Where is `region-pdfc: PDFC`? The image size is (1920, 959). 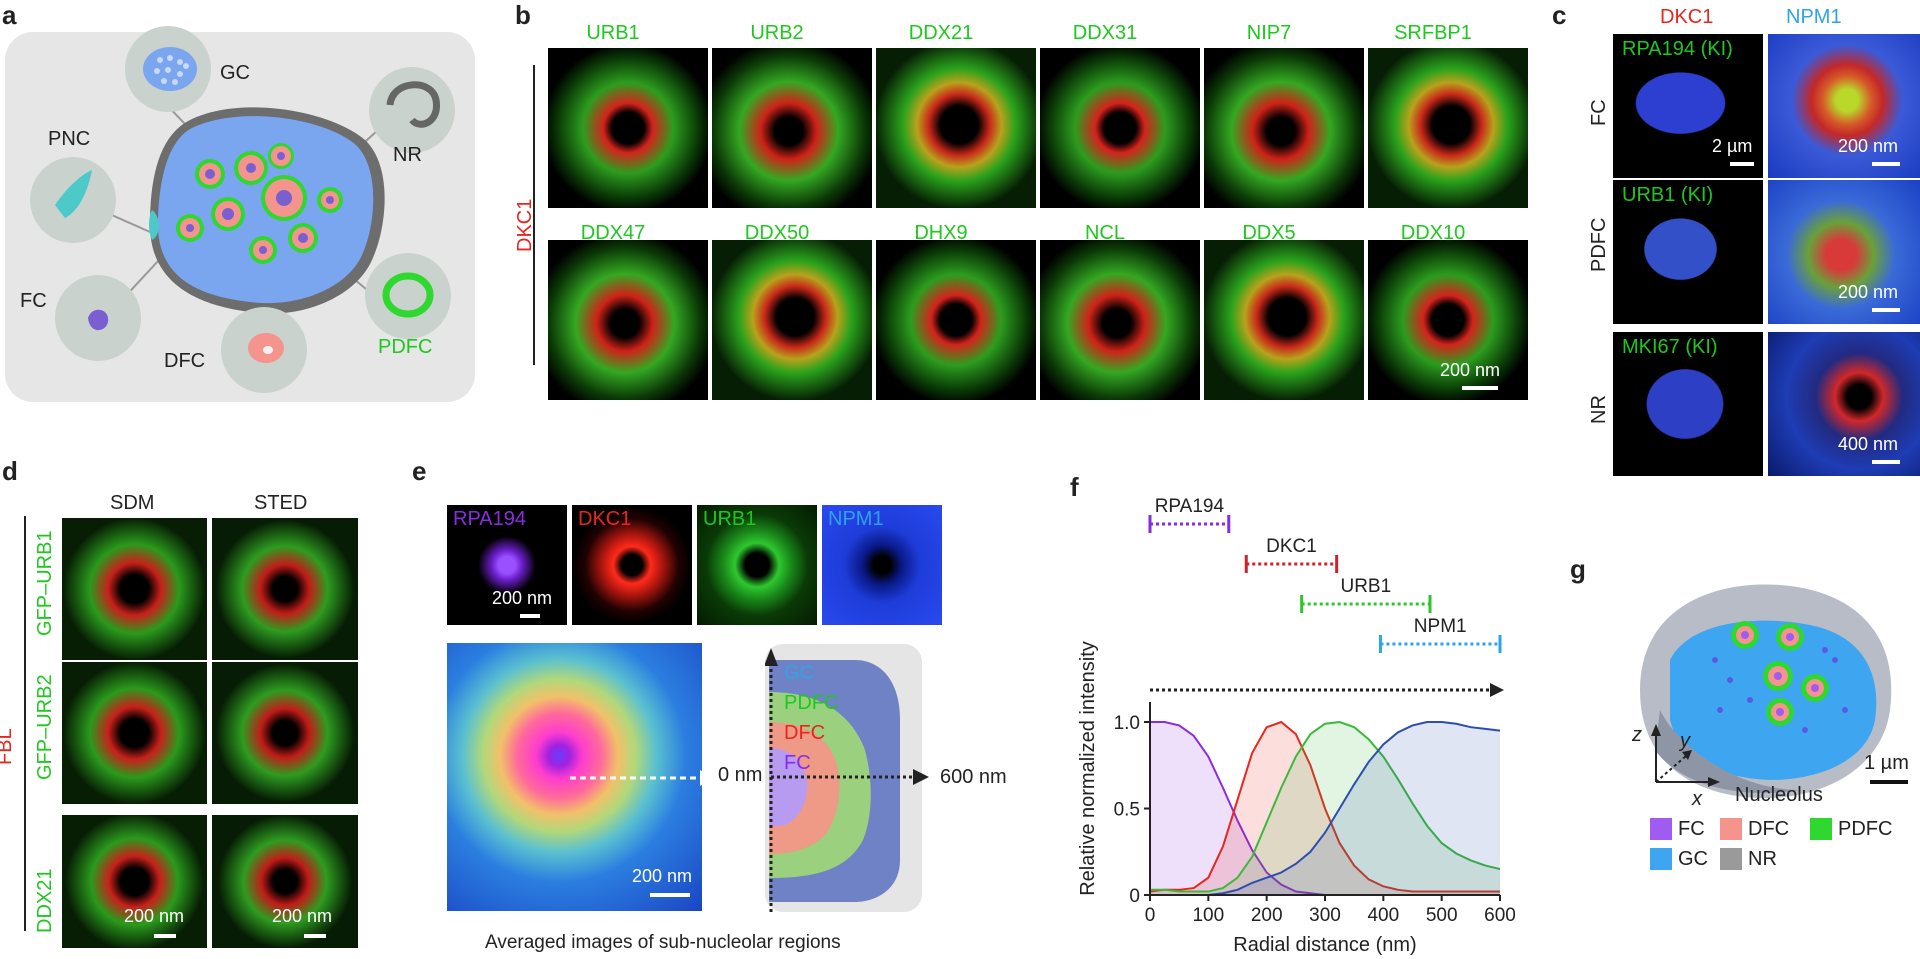
region-pdfc: PDFC is located at coordinates (811, 703).